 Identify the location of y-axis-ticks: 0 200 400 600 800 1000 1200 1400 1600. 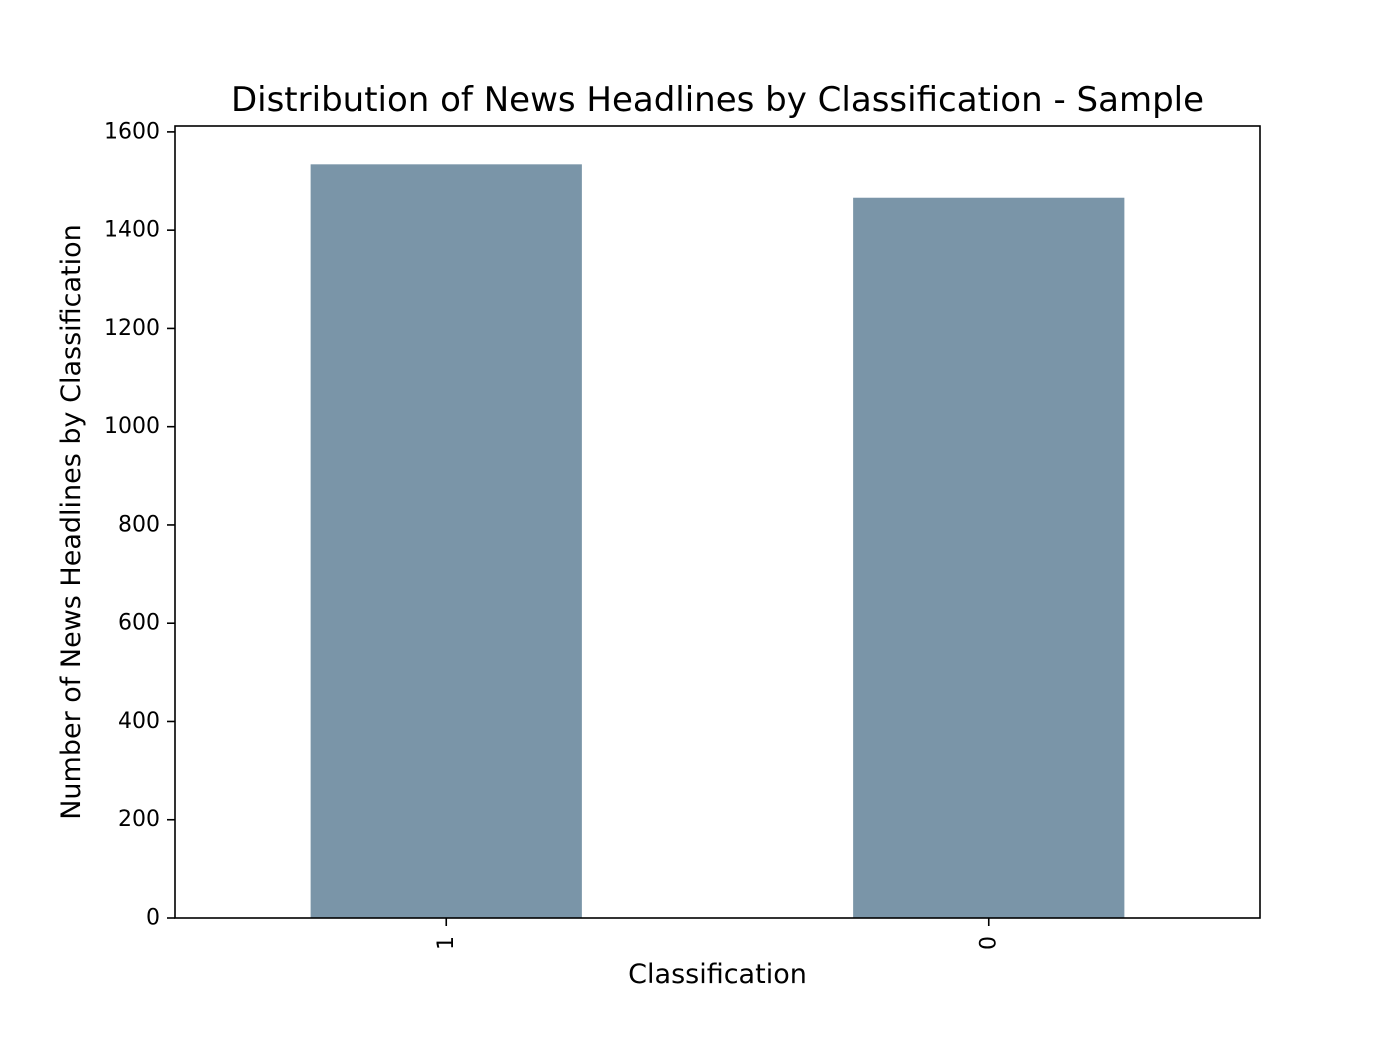
(139, 525).